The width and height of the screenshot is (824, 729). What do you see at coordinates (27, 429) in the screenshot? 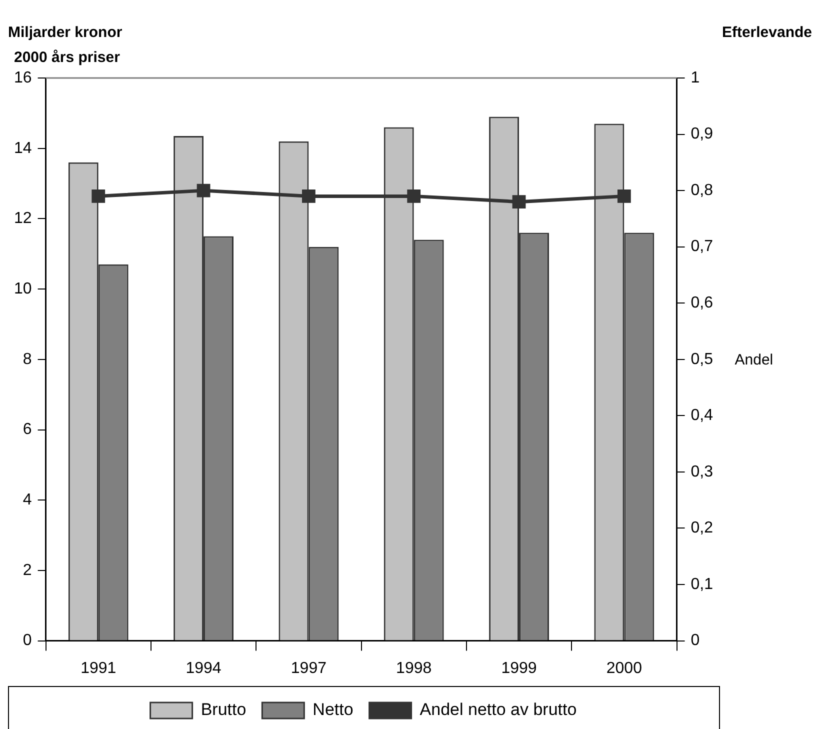
I see `y-tick-label: 6` at bounding box center [27, 429].